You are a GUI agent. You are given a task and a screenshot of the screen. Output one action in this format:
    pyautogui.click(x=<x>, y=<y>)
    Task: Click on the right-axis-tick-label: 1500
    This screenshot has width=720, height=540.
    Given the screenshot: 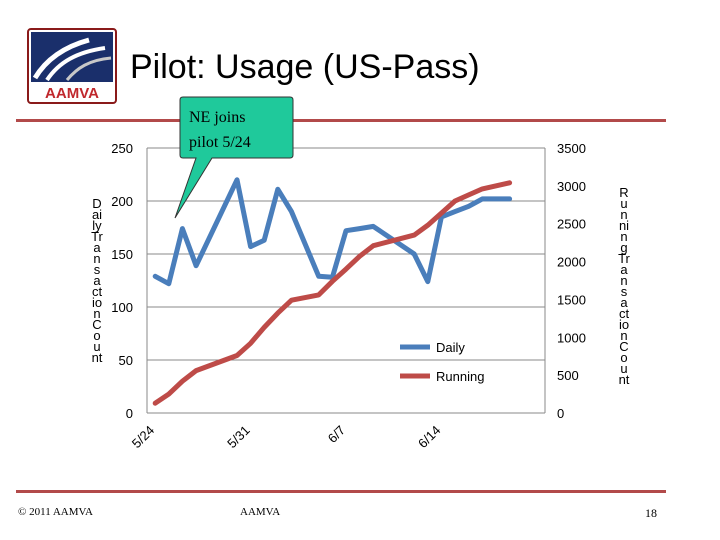 What is the action you would take?
    pyautogui.click(x=571, y=299)
    